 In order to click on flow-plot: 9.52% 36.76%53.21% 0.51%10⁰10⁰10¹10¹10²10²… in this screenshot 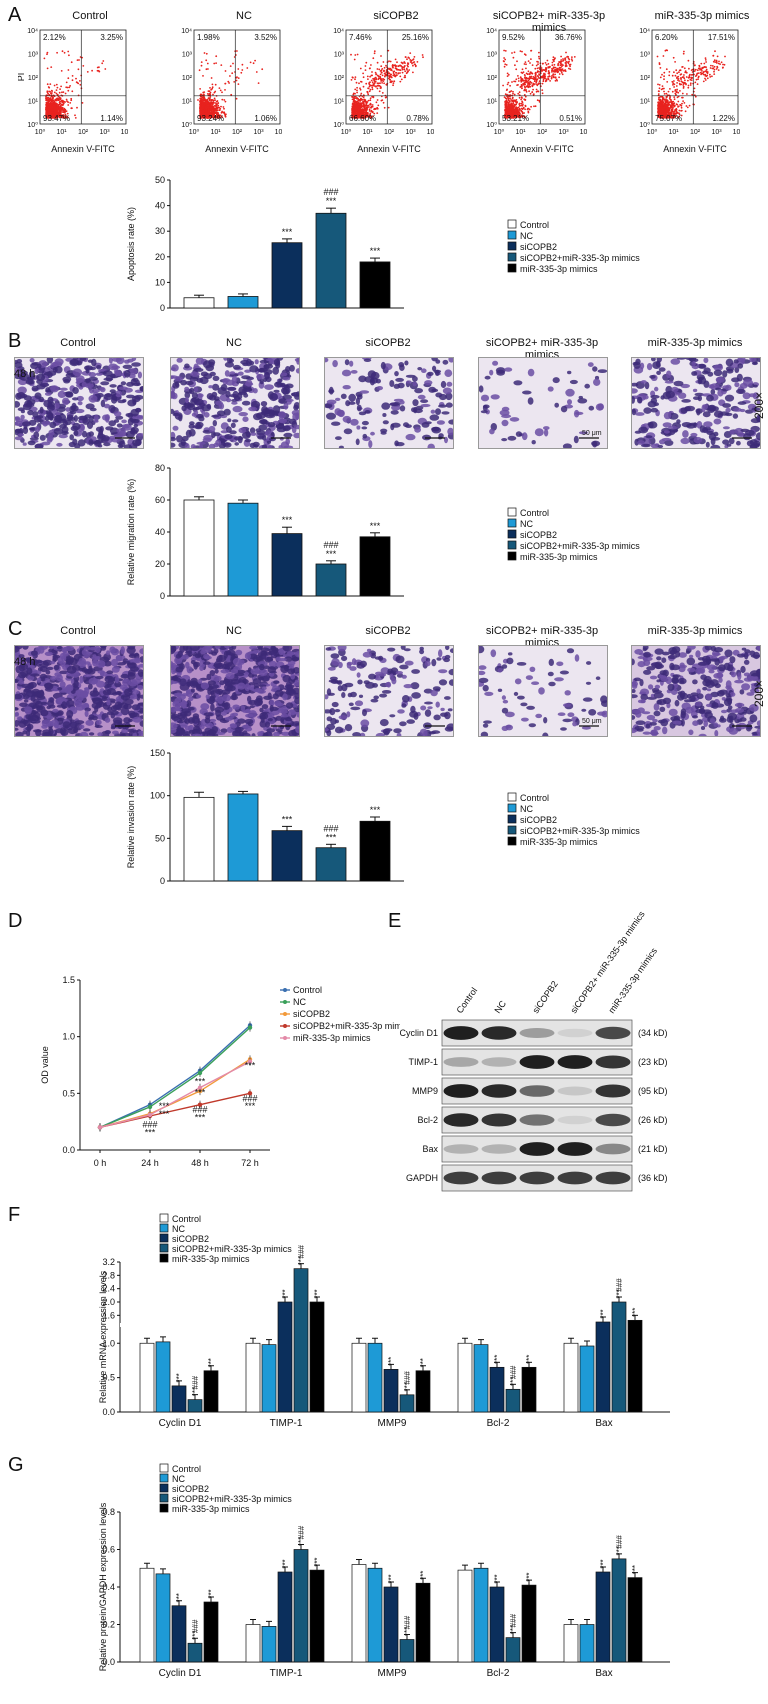, I will do `click(536, 91)`.